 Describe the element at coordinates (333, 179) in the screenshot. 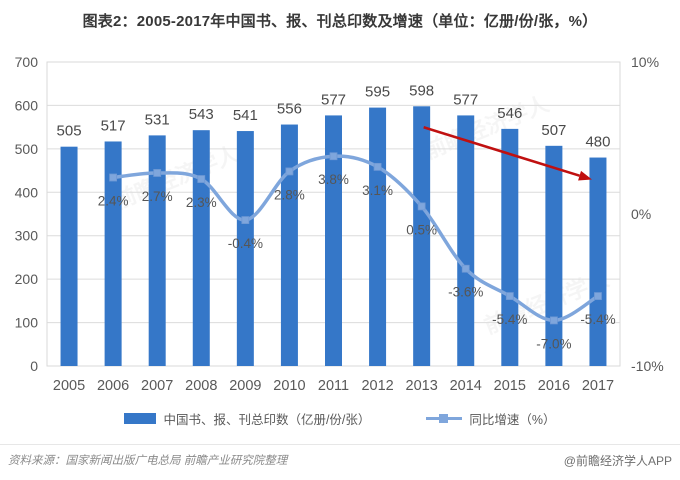

I see `growth-label: 3.8%` at that location.